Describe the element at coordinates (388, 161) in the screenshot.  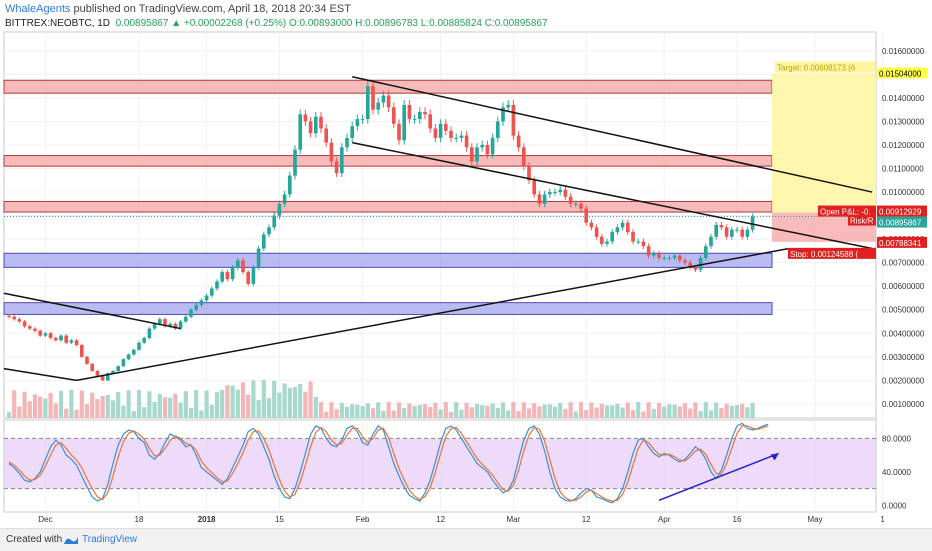
I see `zone-resistance` at that location.